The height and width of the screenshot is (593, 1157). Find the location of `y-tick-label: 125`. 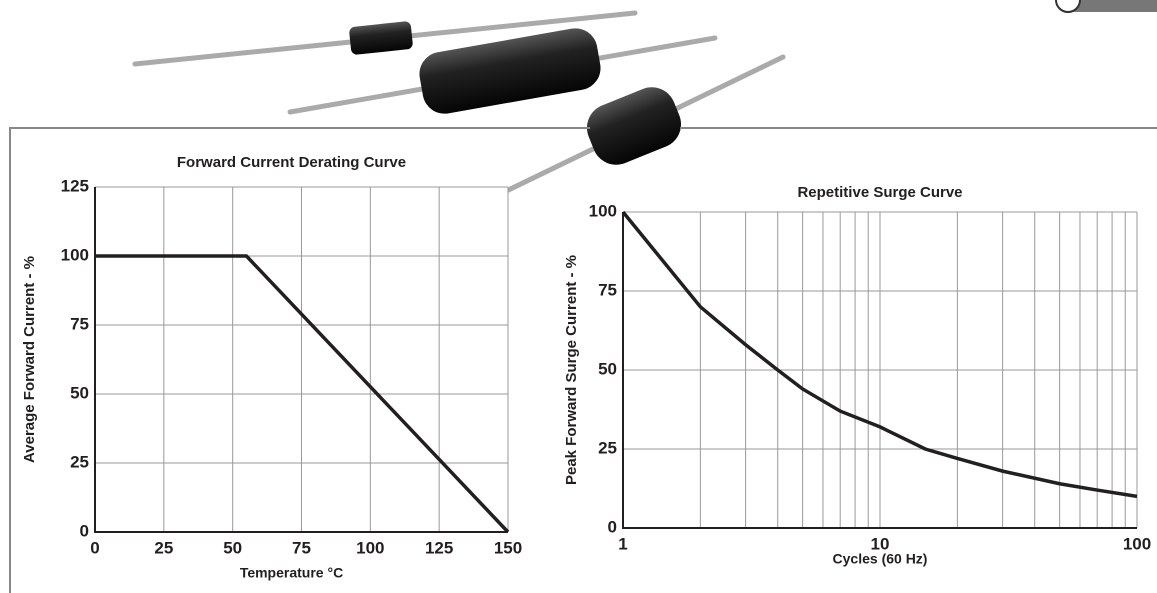

y-tick-label: 125 is located at coordinates (75, 185).